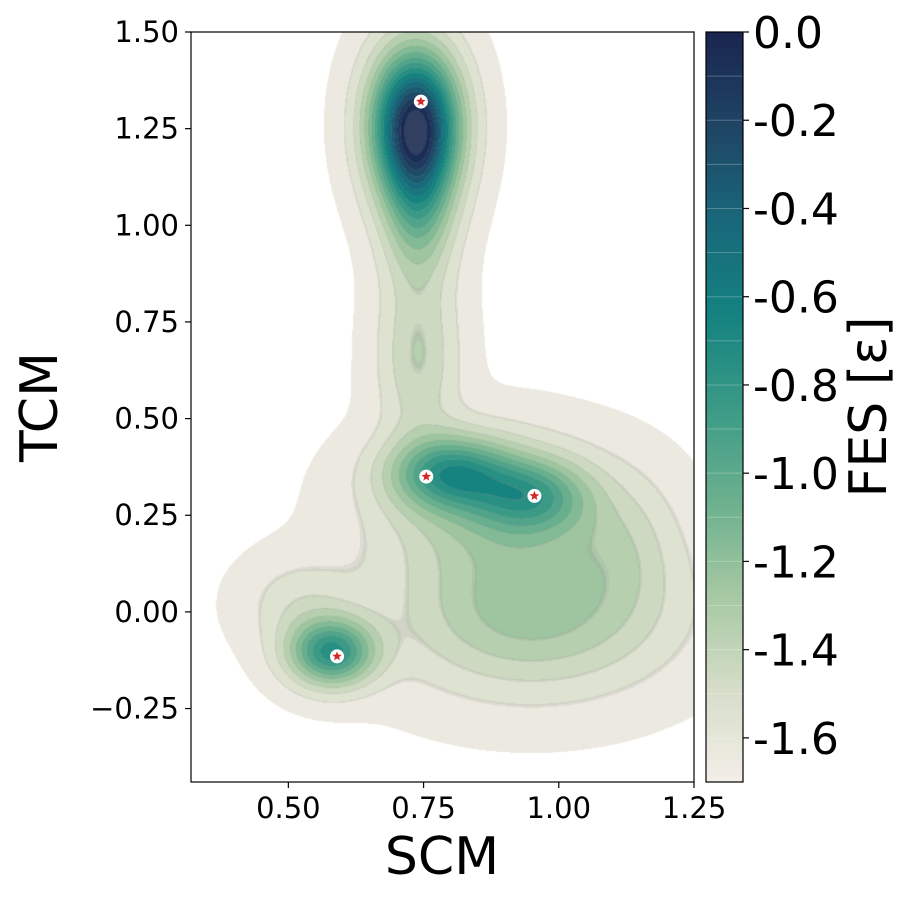  What do you see at coordinates (146, 32) in the screenshot?
I see `y-tick-label: 1.50` at bounding box center [146, 32].